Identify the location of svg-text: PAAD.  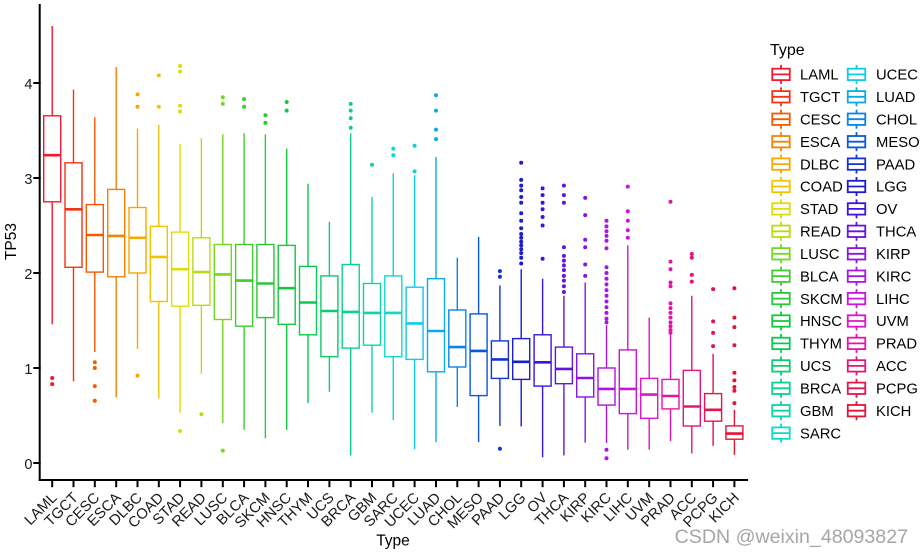
(895, 165).